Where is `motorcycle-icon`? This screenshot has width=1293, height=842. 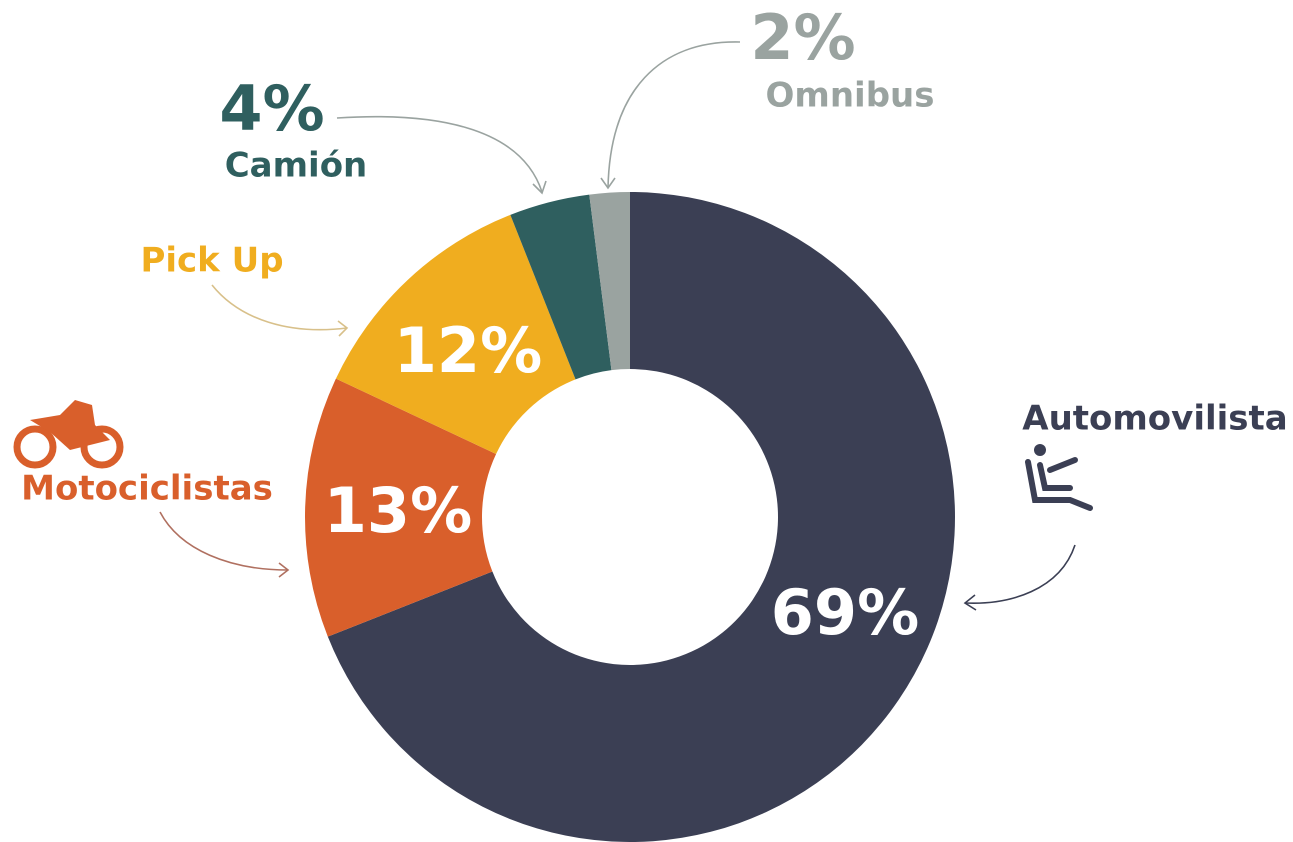 motorcycle-icon is located at coordinates (68, 434).